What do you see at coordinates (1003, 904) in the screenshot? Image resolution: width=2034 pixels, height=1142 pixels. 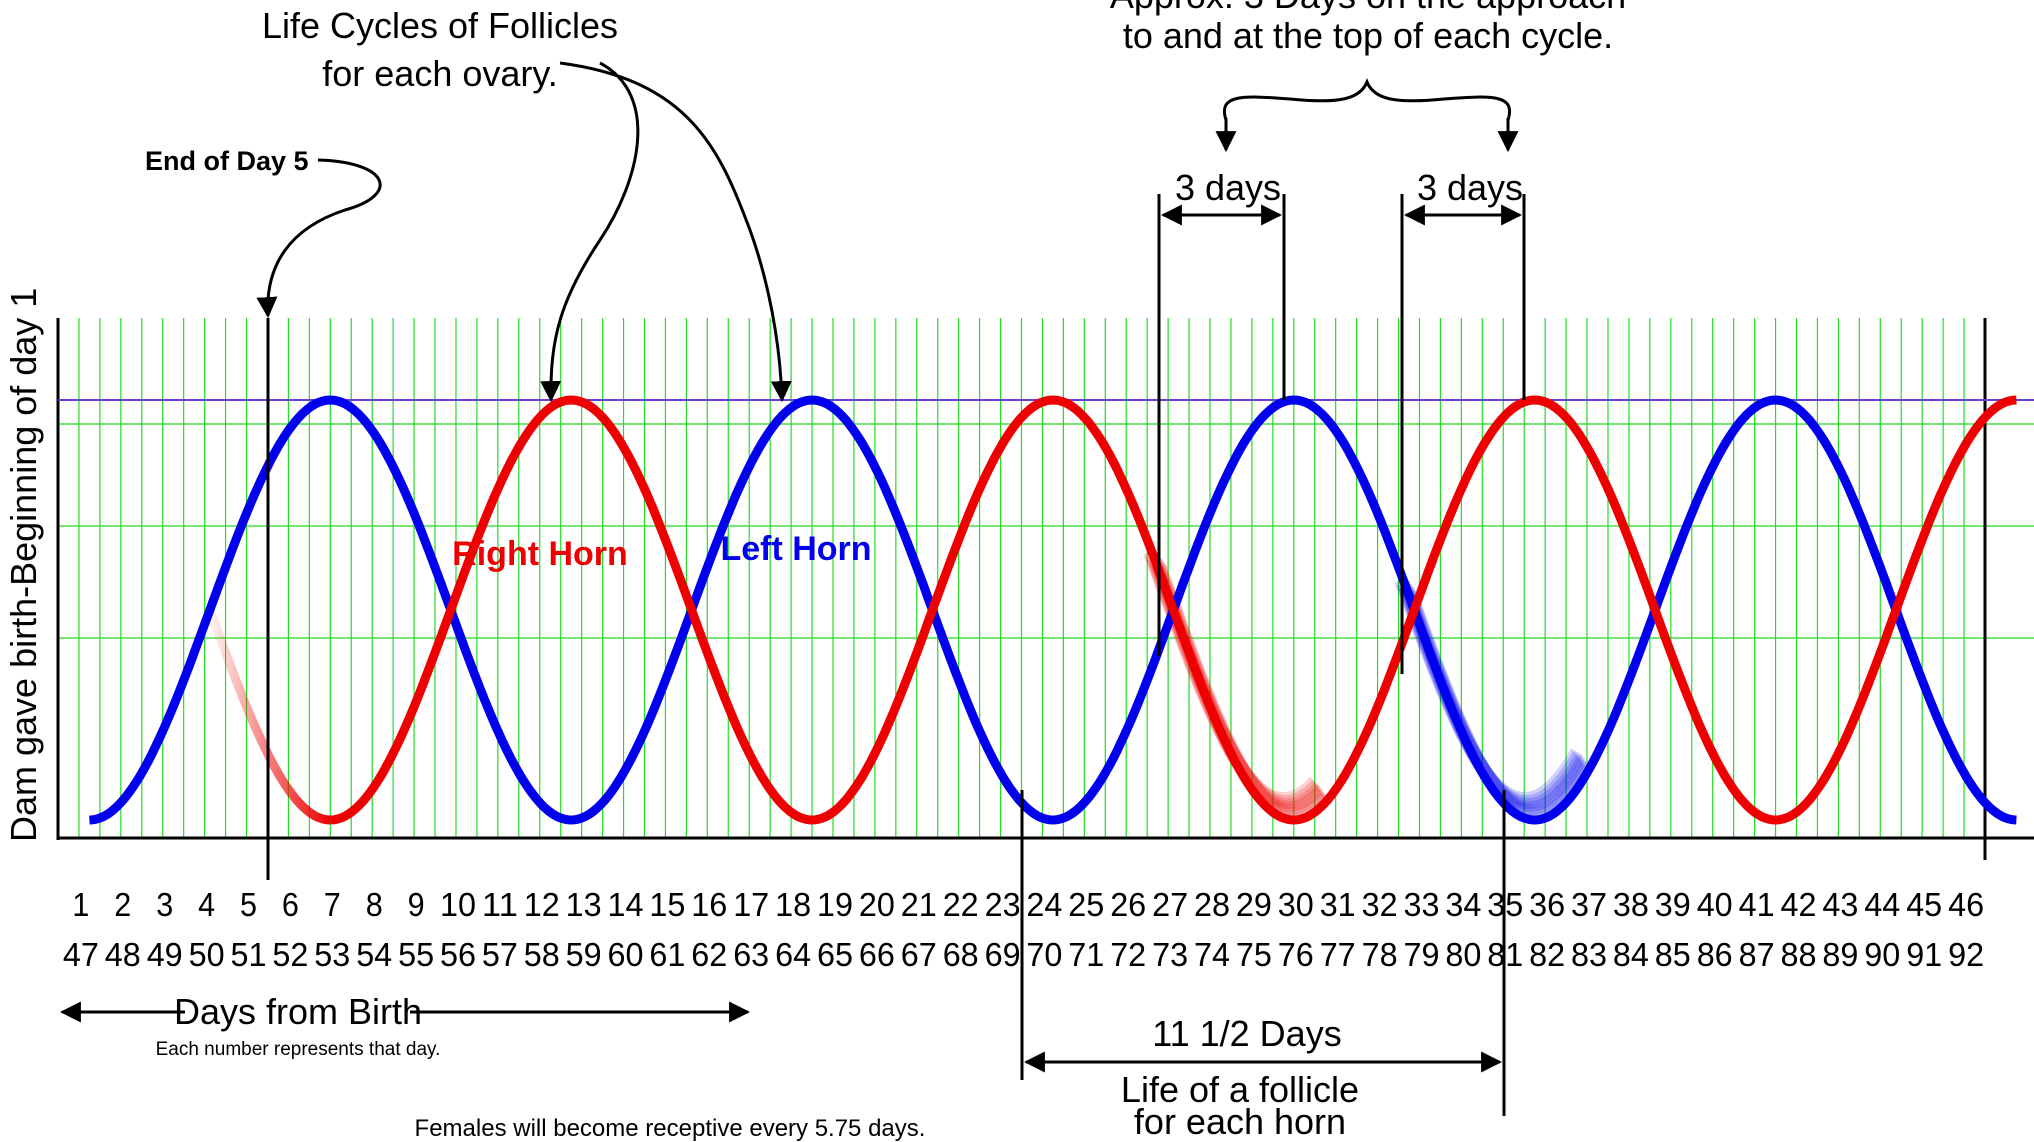 I see `day-tick-label: 23` at bounding box center [1003, 904].